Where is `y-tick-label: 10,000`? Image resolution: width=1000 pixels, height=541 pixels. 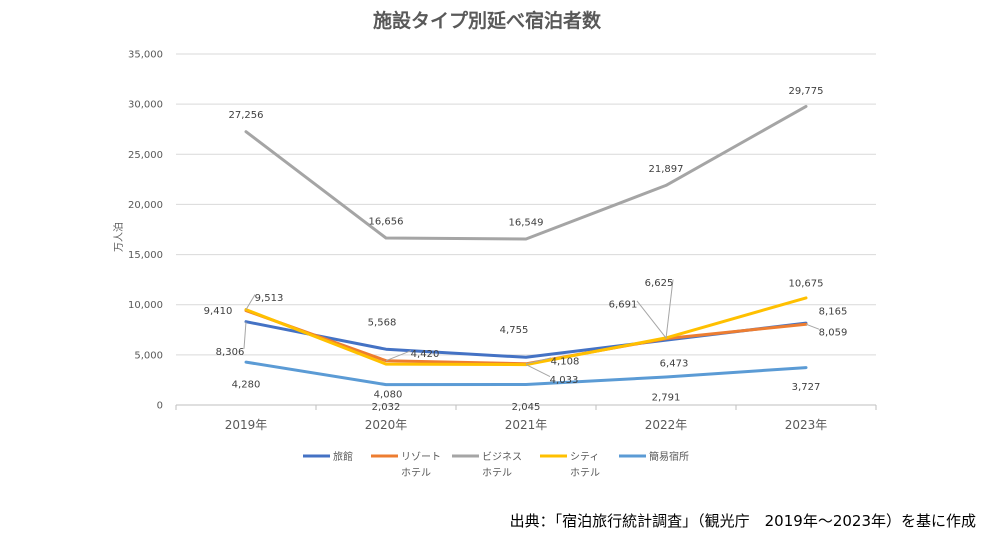 y-tick-label: 10,000 is located at coordinates (145, 305).